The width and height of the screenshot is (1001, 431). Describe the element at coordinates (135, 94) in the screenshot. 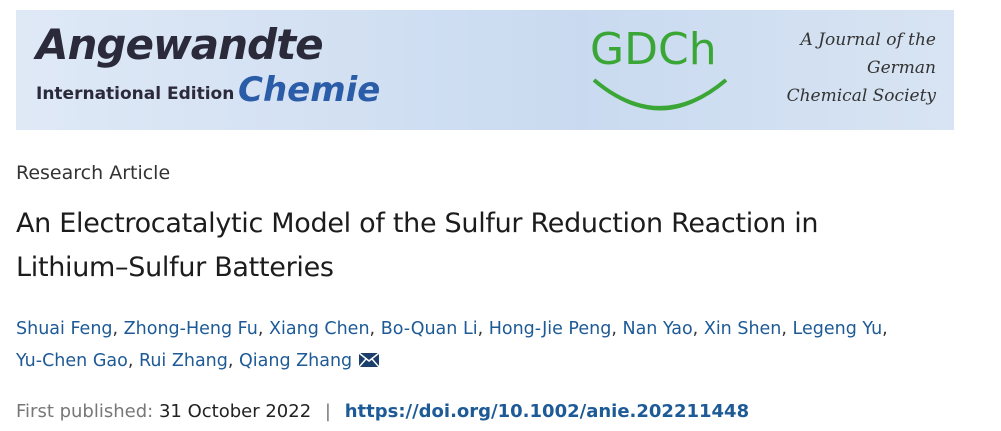

I see `journal-edition: International Edition` at that location.